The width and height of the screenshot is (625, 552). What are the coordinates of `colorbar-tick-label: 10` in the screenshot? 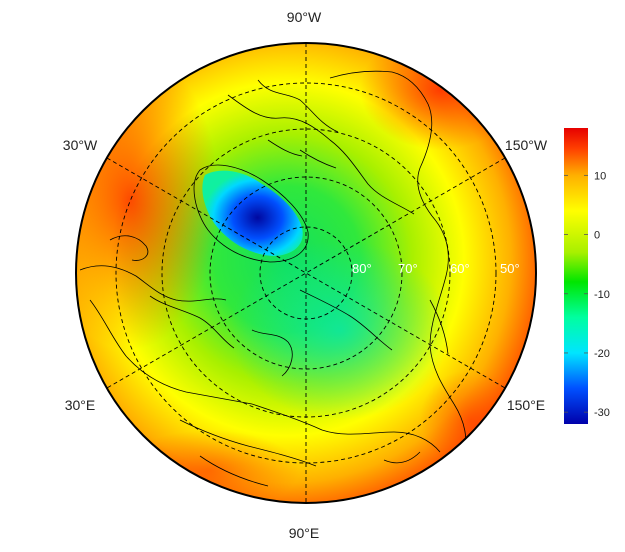 It's located at (600, 176).